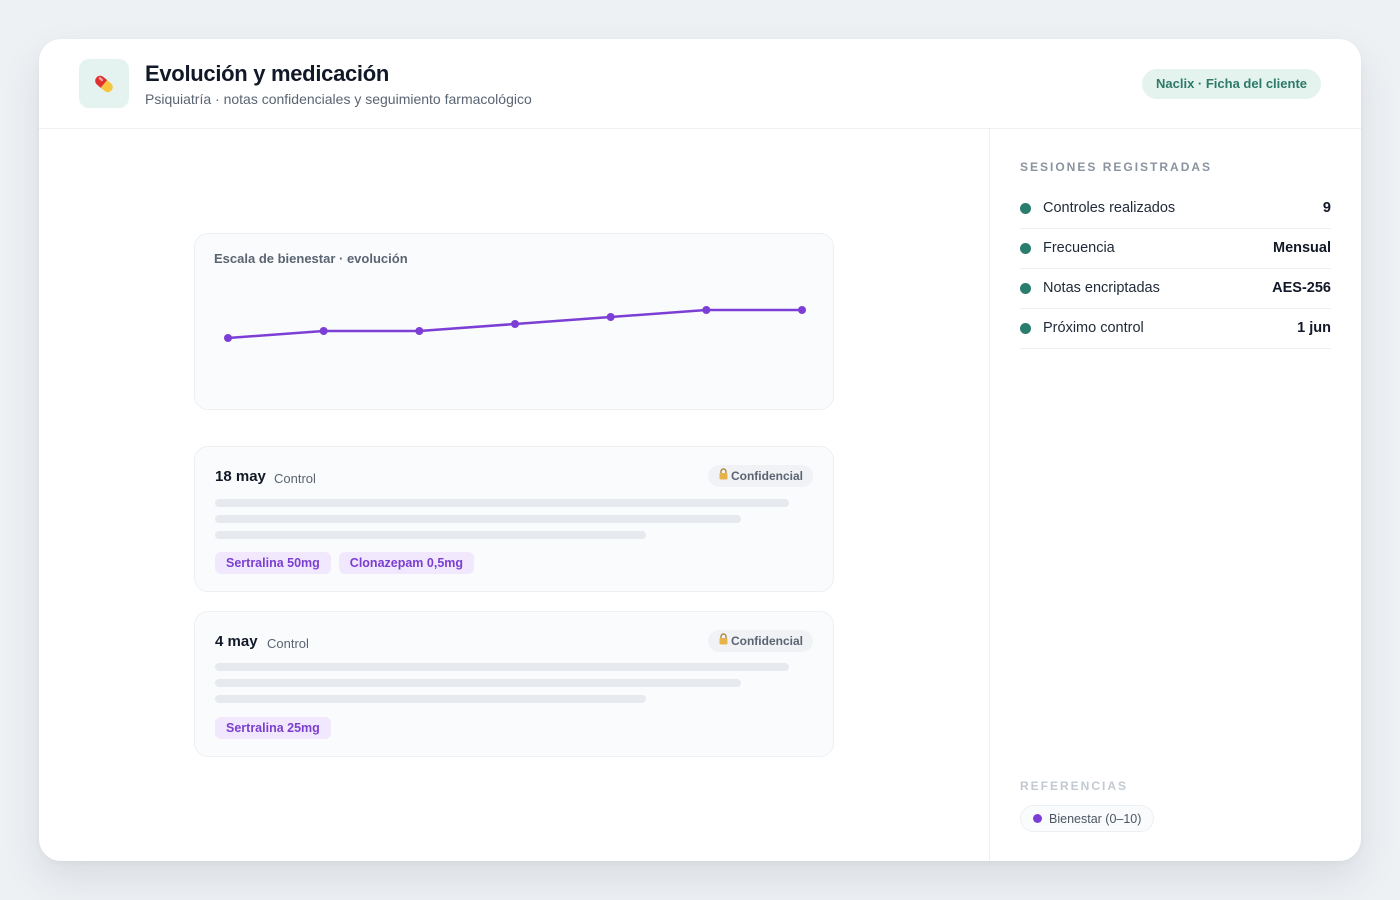 The image size is (1400, 900). I want to click on panel-divider, so click(989, 495).